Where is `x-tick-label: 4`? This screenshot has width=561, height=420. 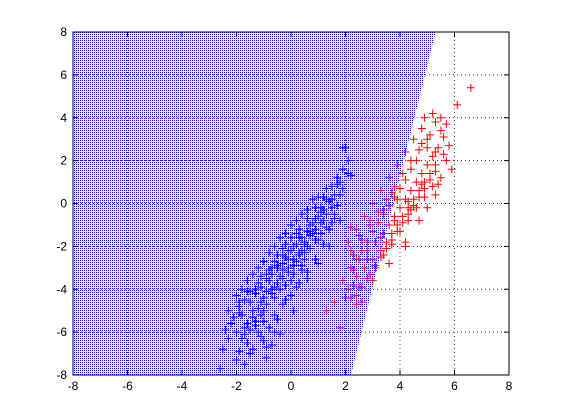
x-tick-label: 4 is located at coordinates (400, 386).